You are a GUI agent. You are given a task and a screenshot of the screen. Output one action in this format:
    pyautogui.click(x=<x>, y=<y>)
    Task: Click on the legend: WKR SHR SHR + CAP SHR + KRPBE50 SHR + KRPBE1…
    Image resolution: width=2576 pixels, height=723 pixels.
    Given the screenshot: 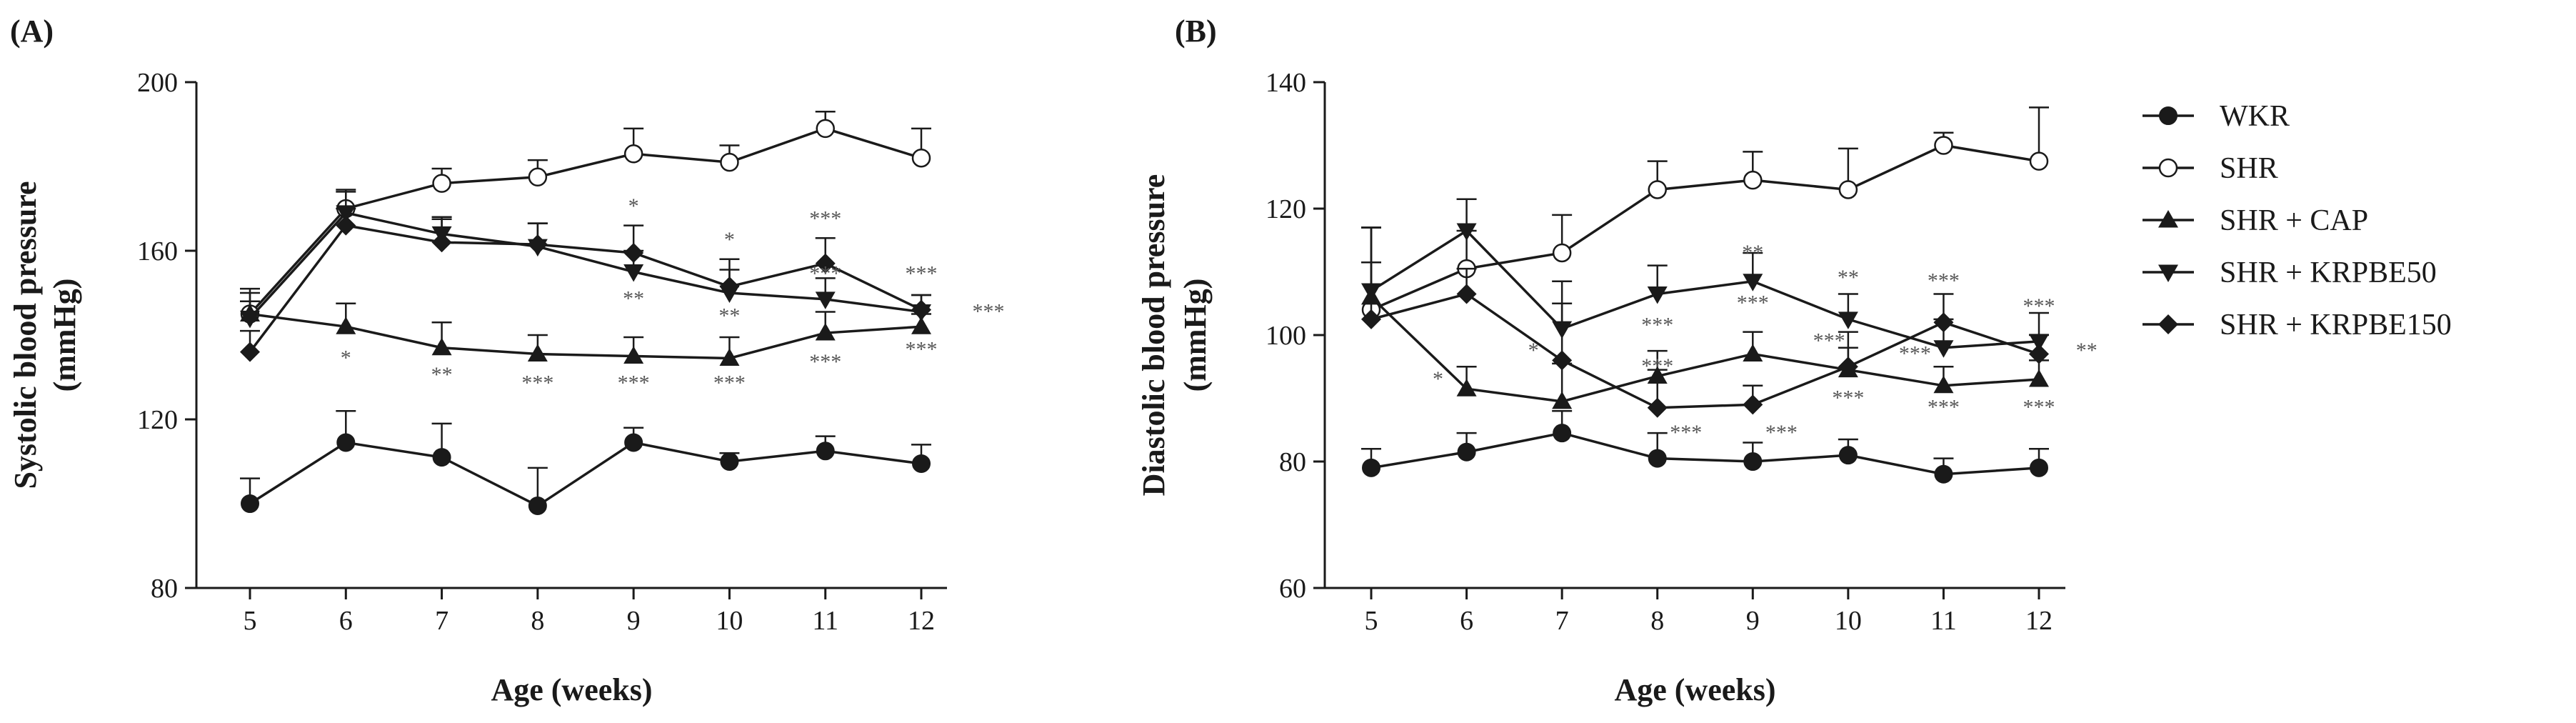 What is the action you would take?
    pyautogui.click(x=2297, y=220)
    